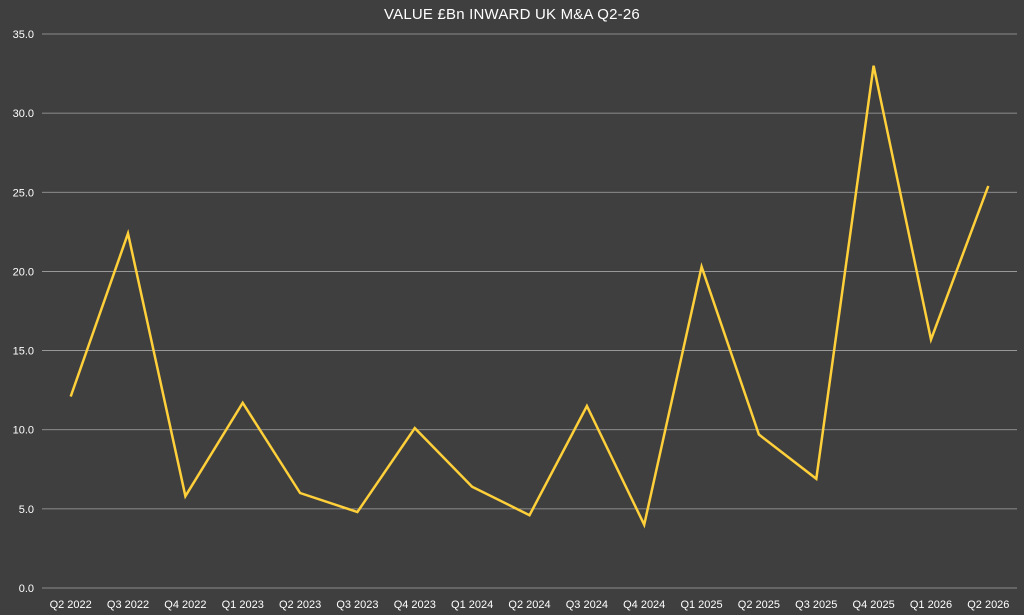  Describe the element at coordinates (300, 605) in the screenshot. I see `x-tick-label: Q2 2023` at that location.